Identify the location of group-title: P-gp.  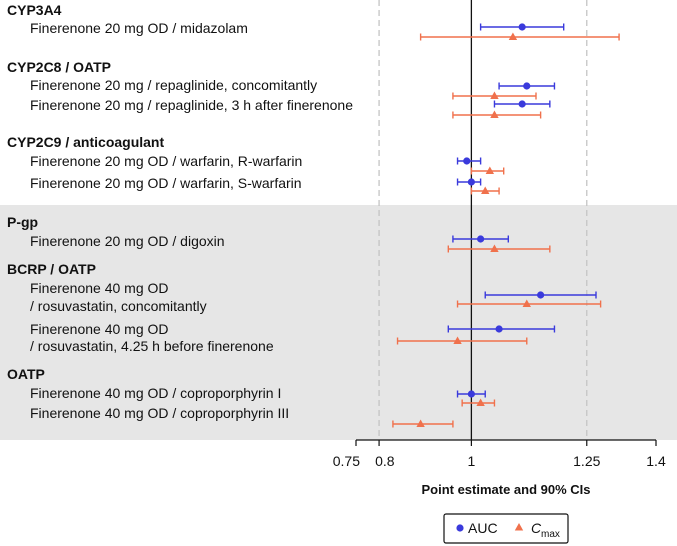
(22, 222).